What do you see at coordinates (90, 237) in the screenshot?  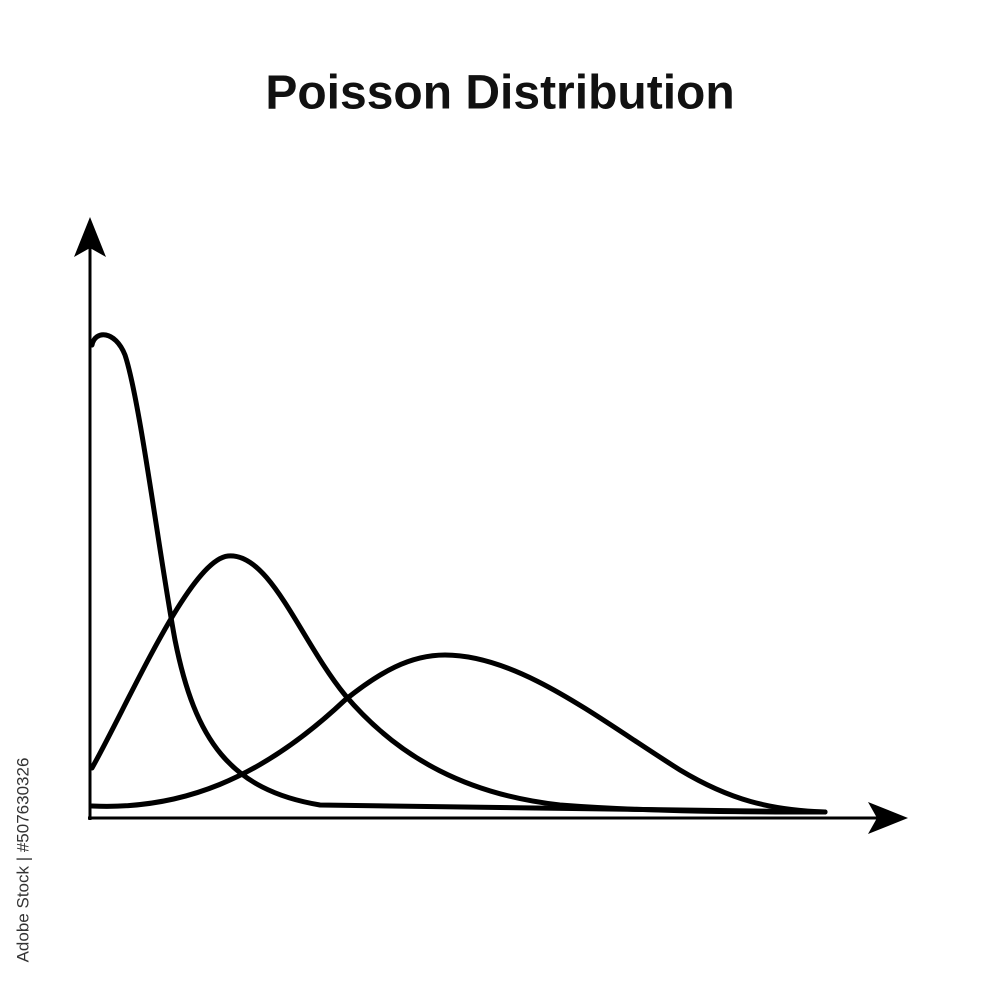 I see `y-axis-arrow` at bounding box center [90, 237].